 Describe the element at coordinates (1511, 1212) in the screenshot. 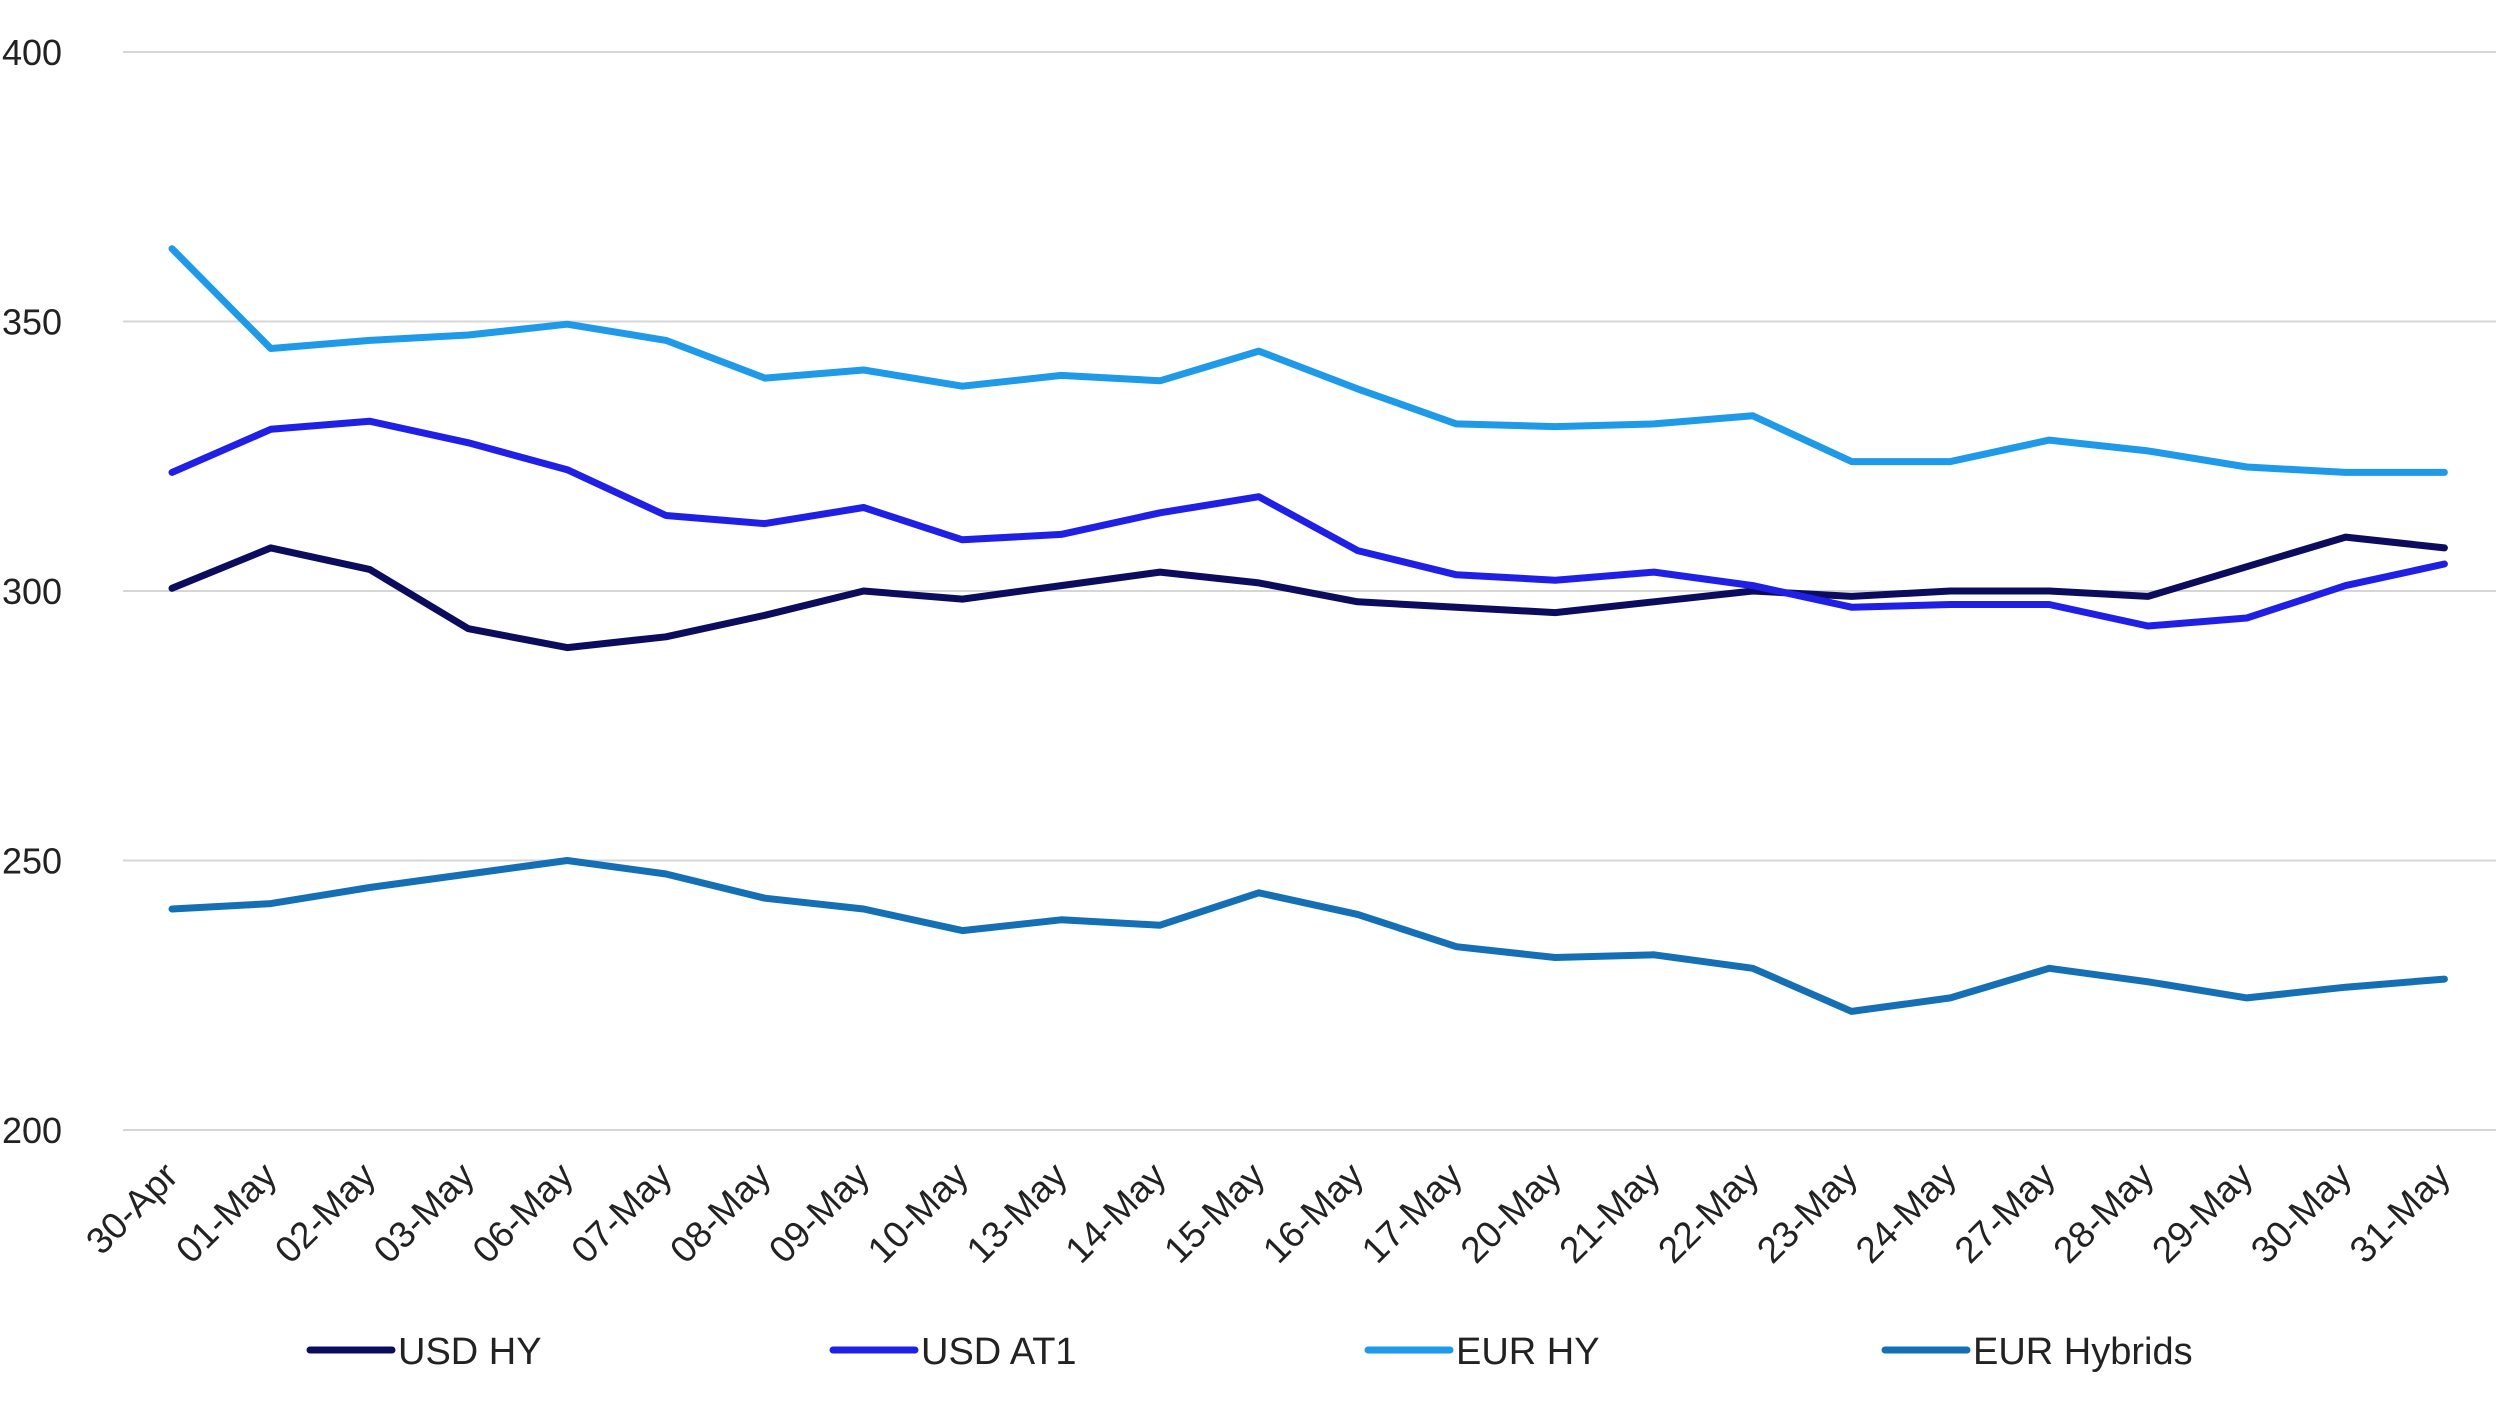

I see `x-tick-label: 20-May` at that location.